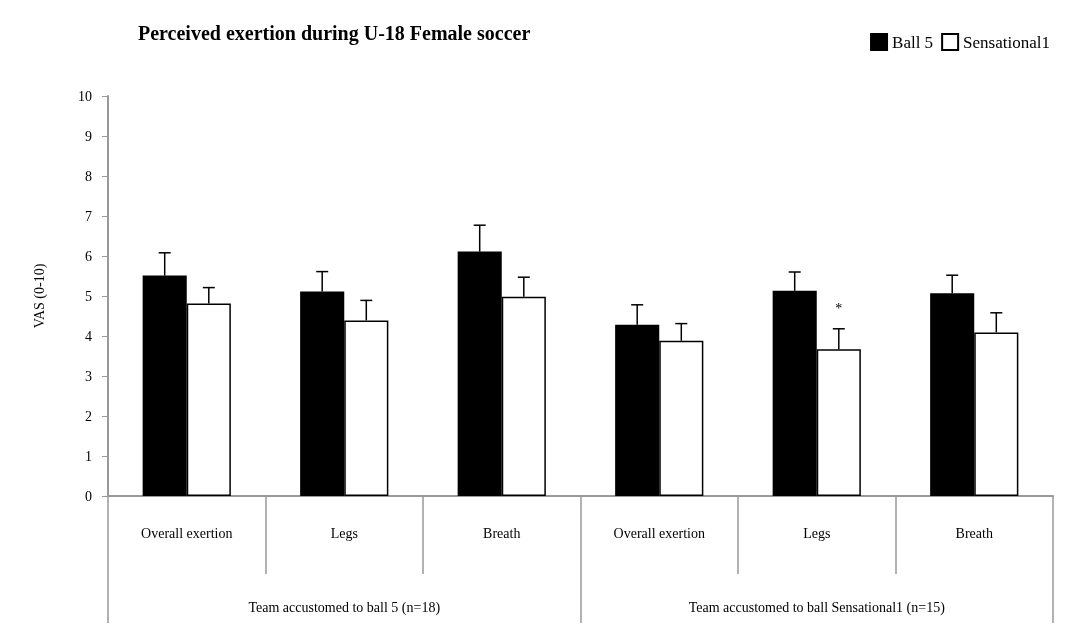 Image resolution: width=1073 pixels, height=631 pixels. I want to click on text: Team accustomed to ball 5 (n=18), so click(344, 607).